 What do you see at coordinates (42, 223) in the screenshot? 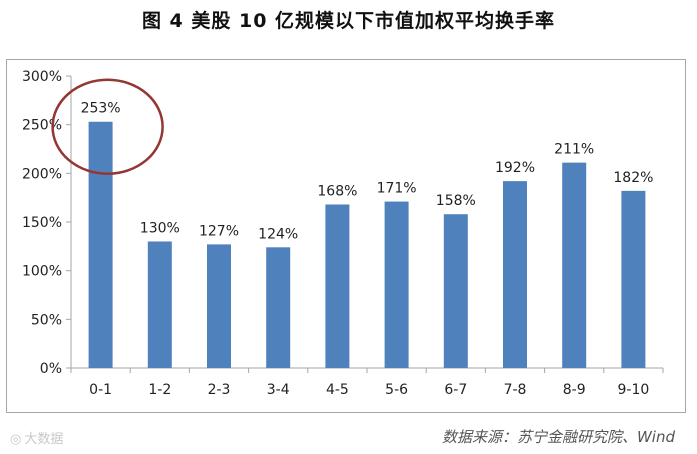
I see `y-tick-label: 150%` at bounding box center [42, 223].